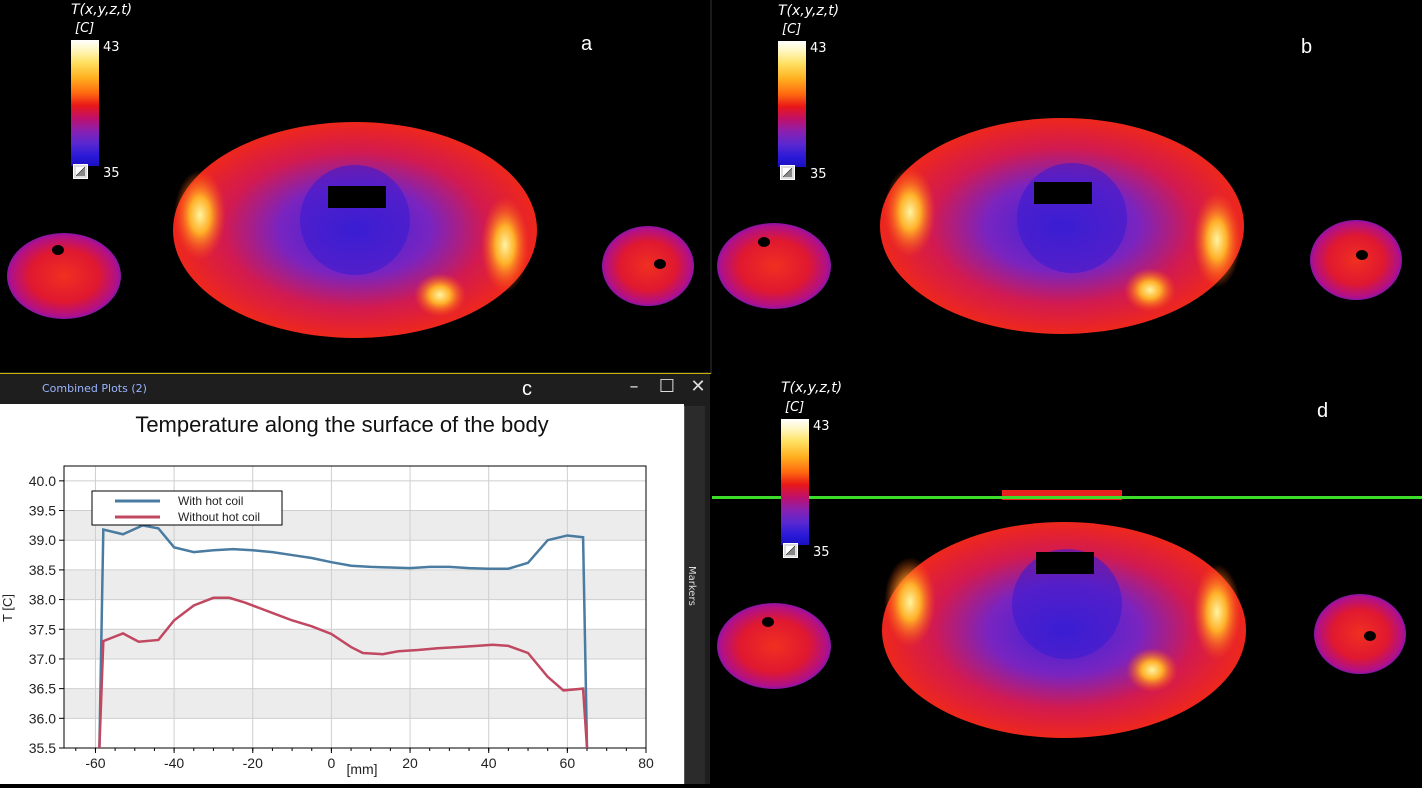 This screenshot has width=1422, height=788. What do you see at coordinates (332, 763) in the screenshot?
I see `x-tick-label: 0` at bounding box center [332, 763].